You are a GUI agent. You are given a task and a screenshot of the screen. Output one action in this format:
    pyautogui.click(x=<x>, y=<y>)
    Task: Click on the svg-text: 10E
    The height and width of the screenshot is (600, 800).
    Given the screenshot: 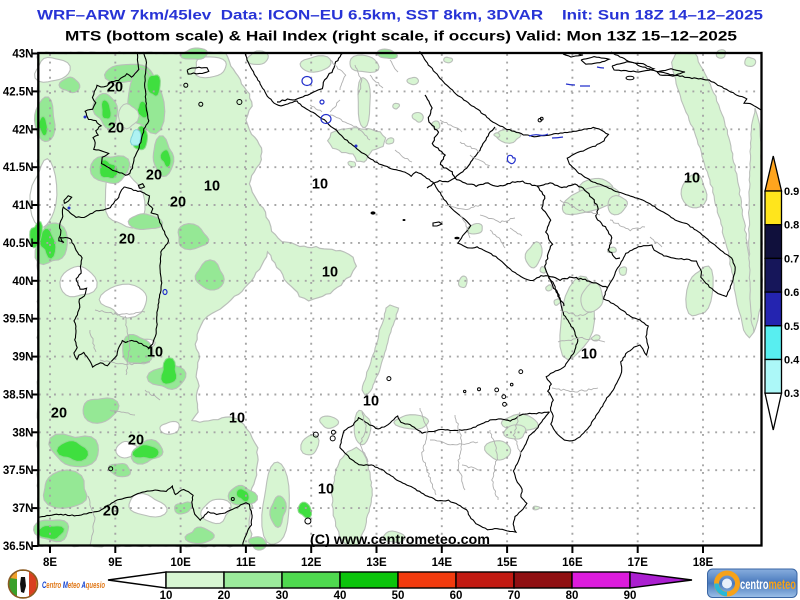 What is the action you would take?
    pyautogui.click(x=180, y=563)
    